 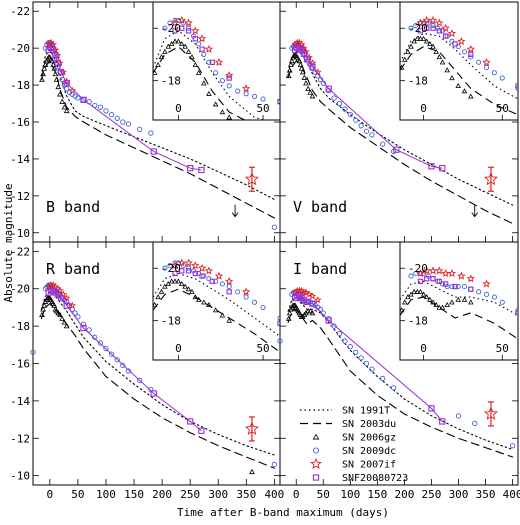 What do you see at coordinates (216, 67) in the screenshot?
I see `inset-plot-area` at bounding box center [216, 67].